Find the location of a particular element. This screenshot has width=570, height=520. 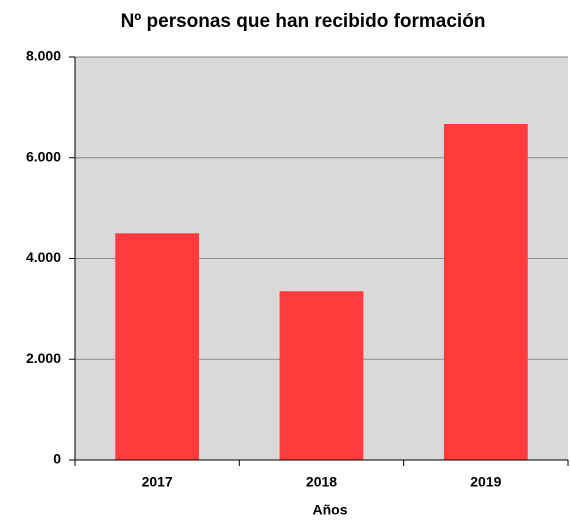

y-tick-label: 4.000 is located at coordinates (43, 257).